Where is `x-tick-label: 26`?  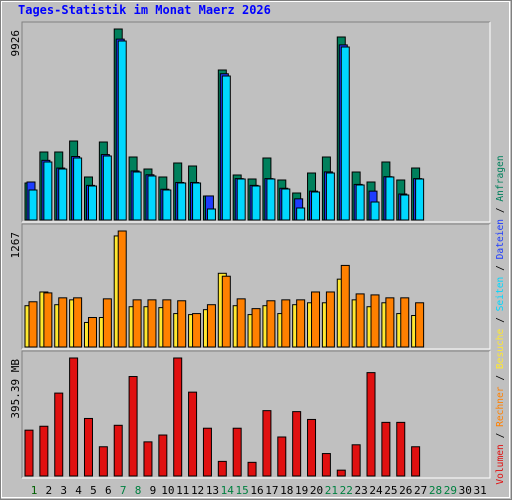
x-tick-label: 26 is located at coordinates (405, 490).